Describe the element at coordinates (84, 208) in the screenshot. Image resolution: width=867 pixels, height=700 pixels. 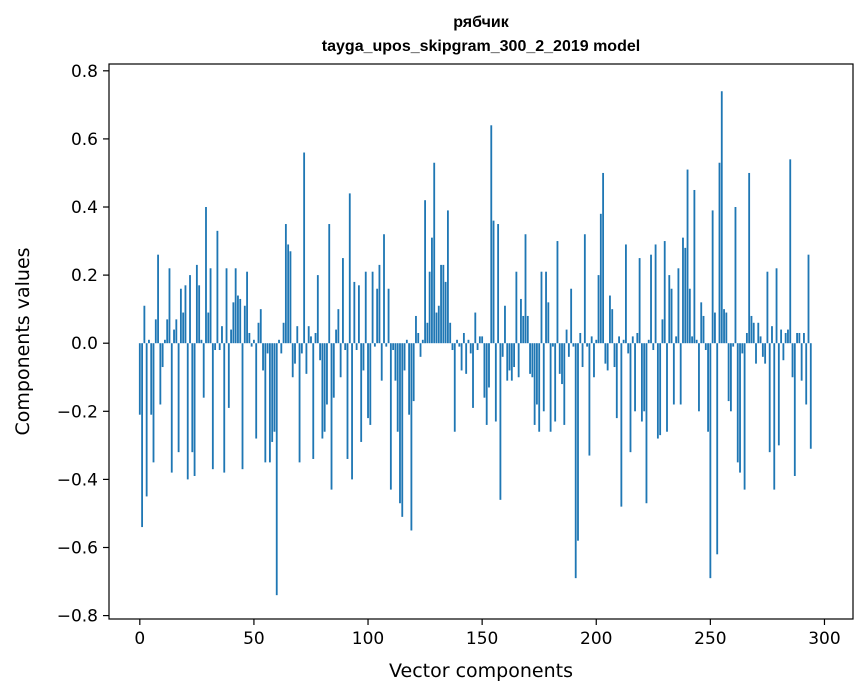
I see `y-tick-label: 0.4` at that location.